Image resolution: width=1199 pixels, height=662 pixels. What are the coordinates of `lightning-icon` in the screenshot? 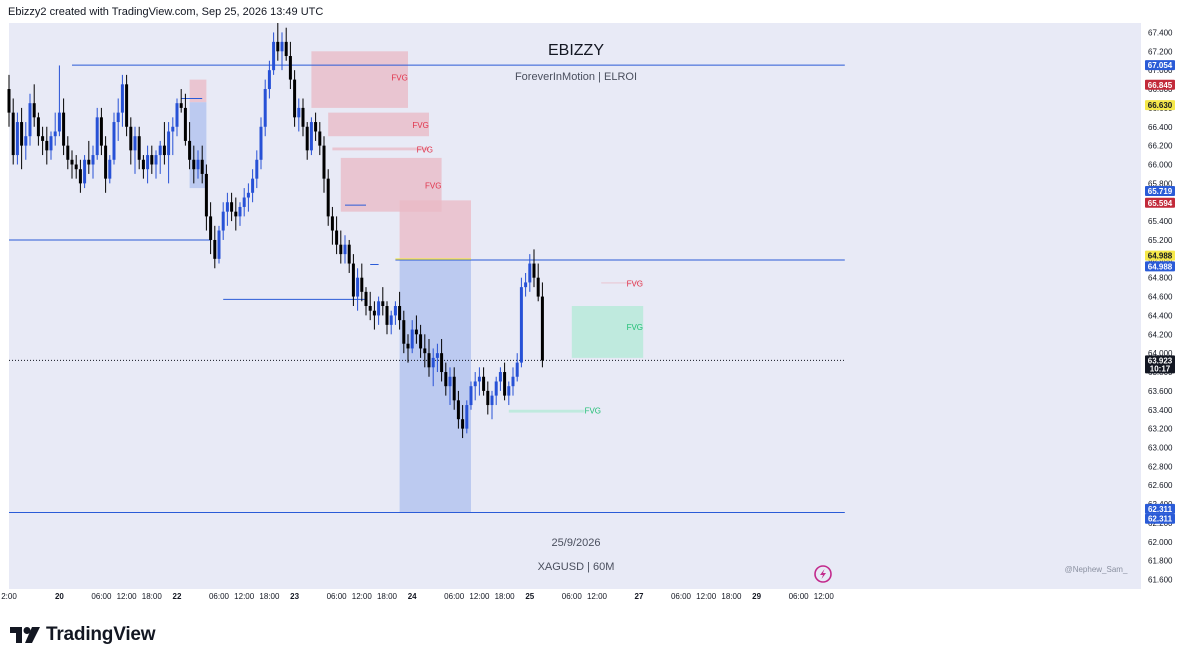 It's located at (823, 574).